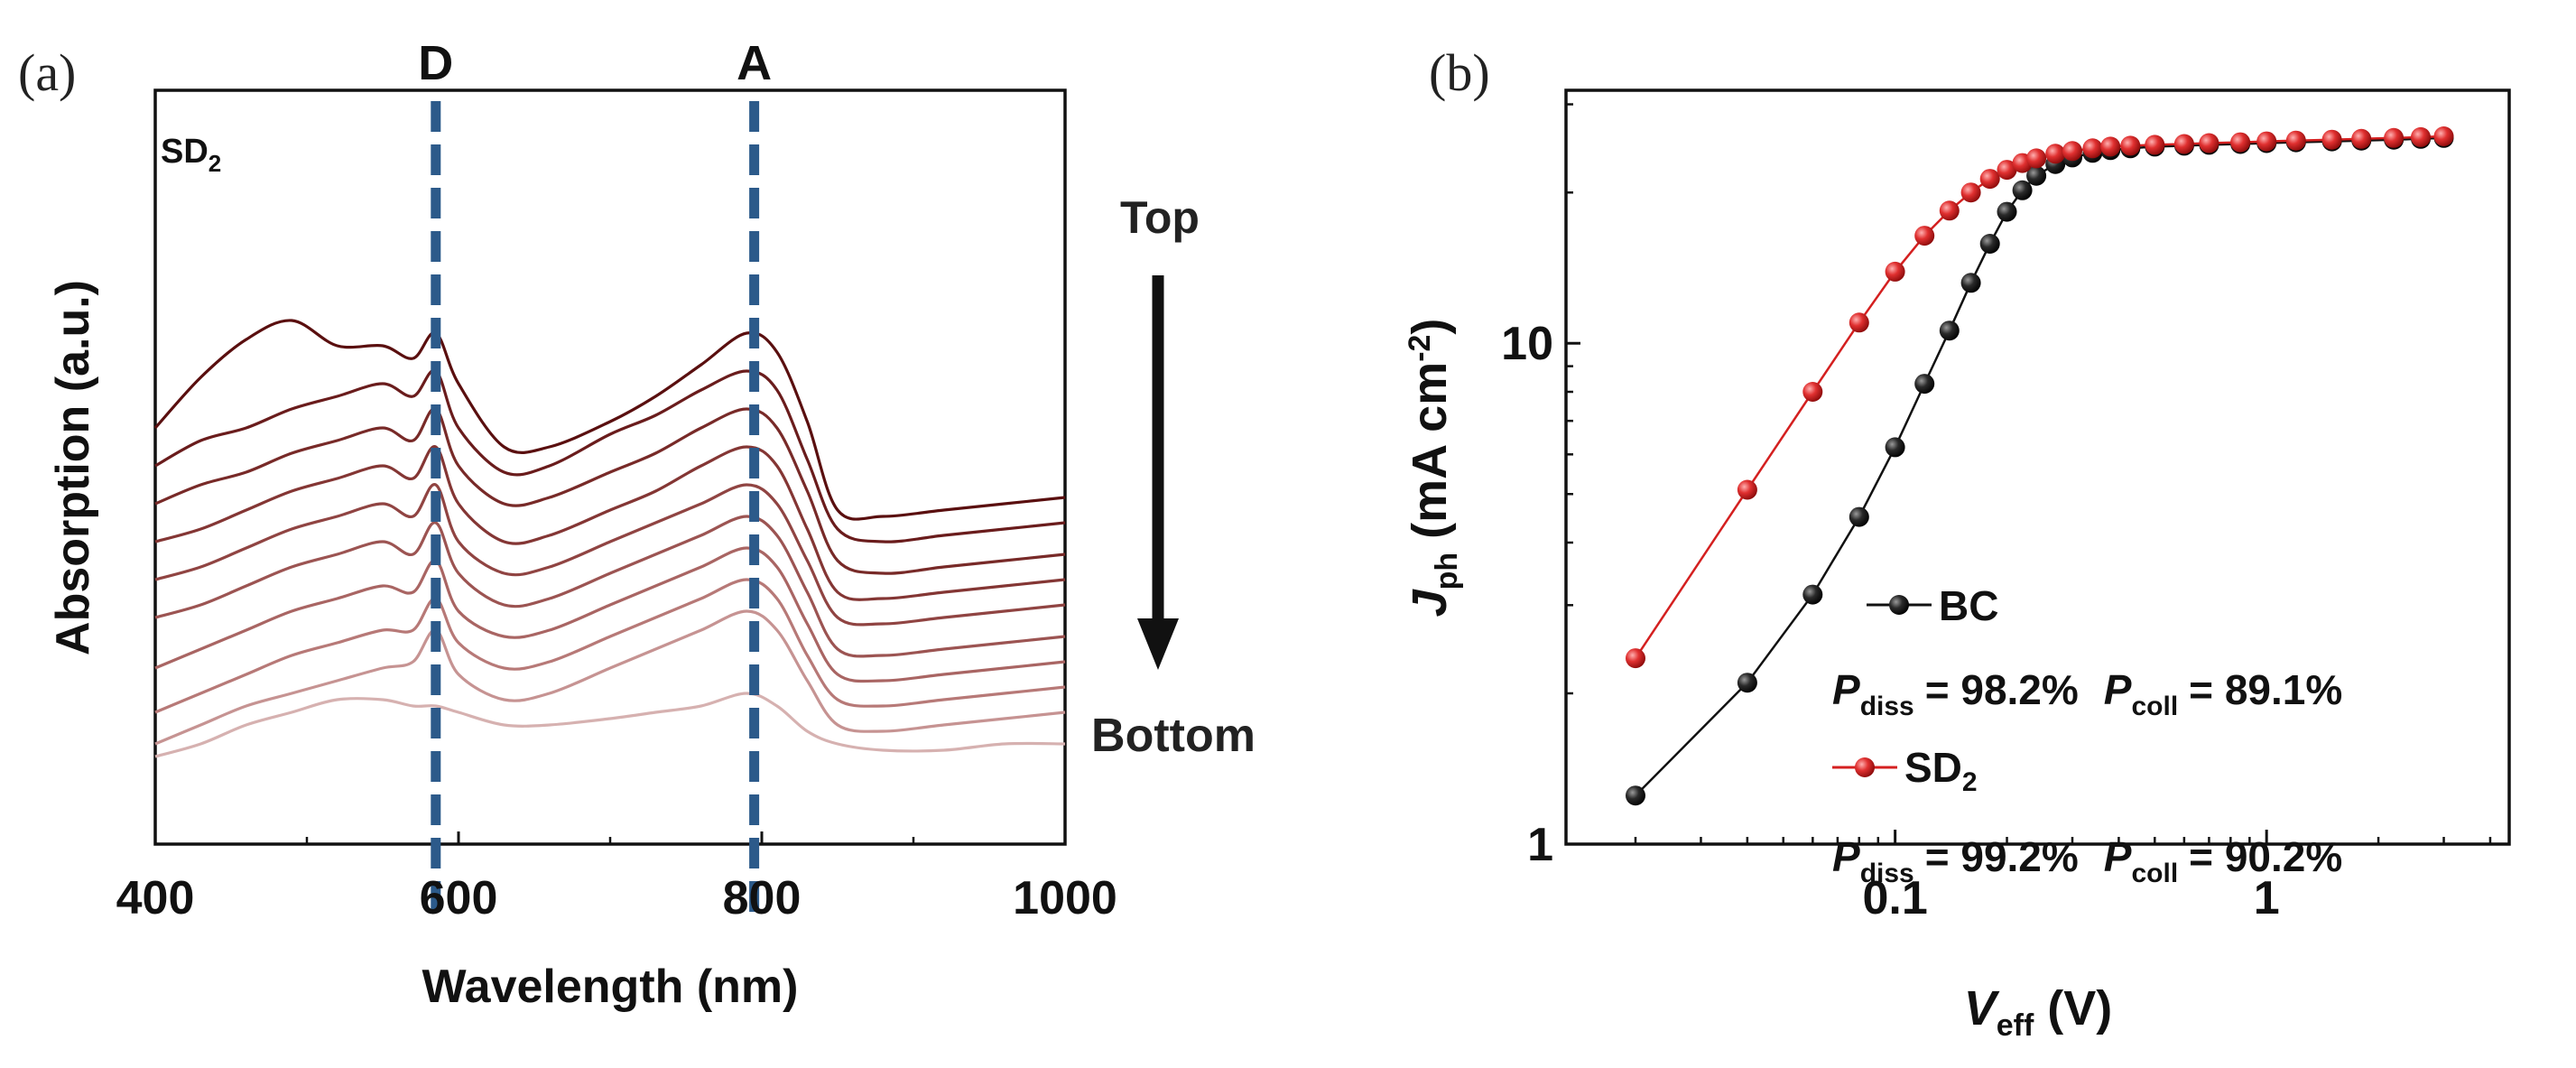 The width and height of the screenshot is (2576, 1068). Describe the element at coordinates (1540, 845) in the screenshot. I see `y-tick-label-b-1: 1` at that location.